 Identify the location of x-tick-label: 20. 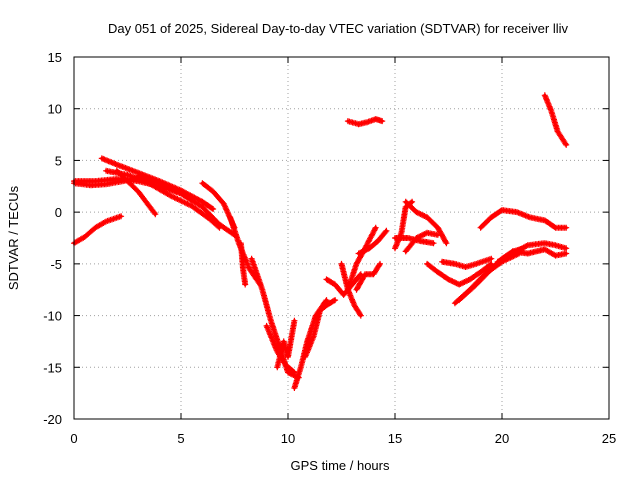
(502, 438).